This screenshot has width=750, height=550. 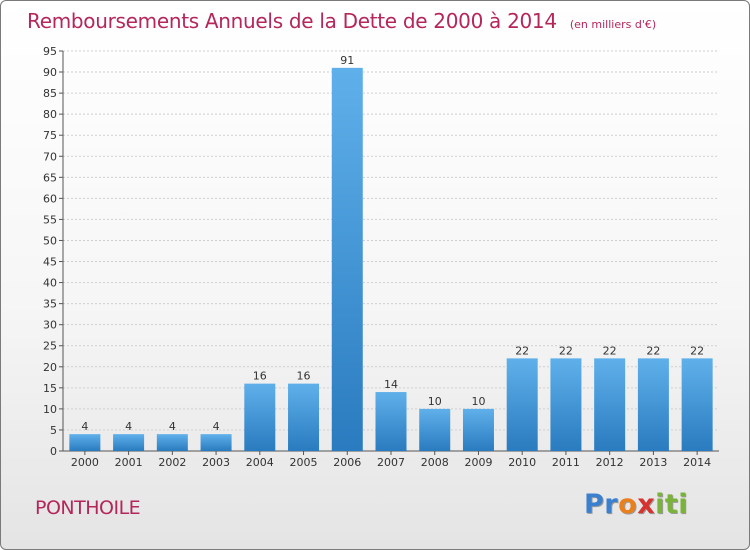 What do you see at coordinates (50, 325) in the screenshot?
I see `y-tick-label: 30` at bounding box center [50, 325].